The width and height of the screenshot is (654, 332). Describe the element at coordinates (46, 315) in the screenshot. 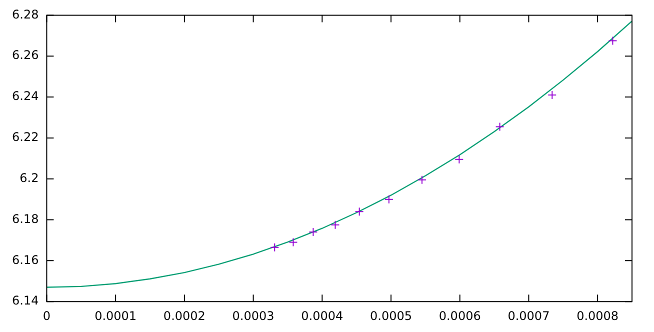

I see `x-tick-label: 0` at that location.